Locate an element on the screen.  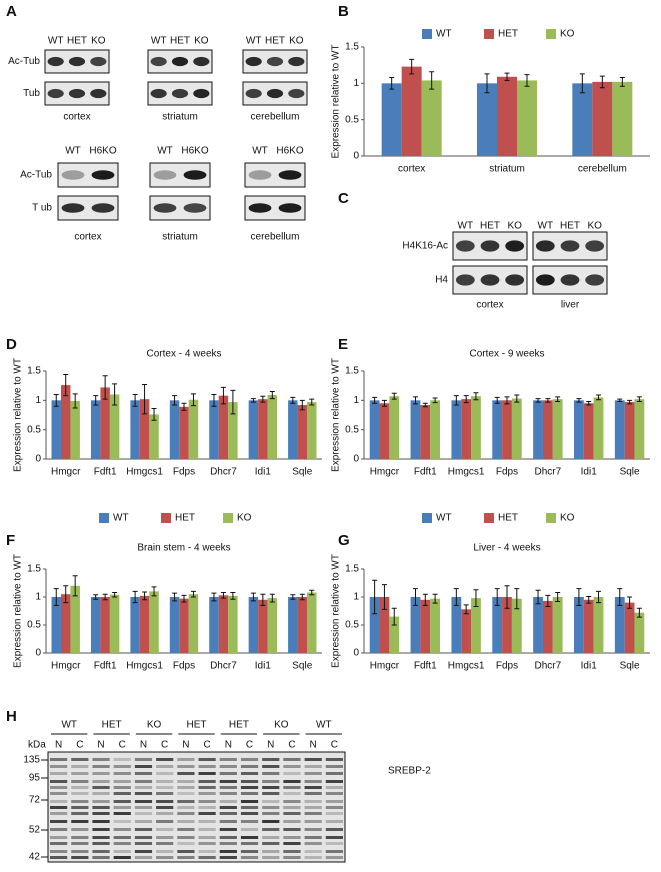
x-tick-label: striatum is located at coordinates (507, 169).